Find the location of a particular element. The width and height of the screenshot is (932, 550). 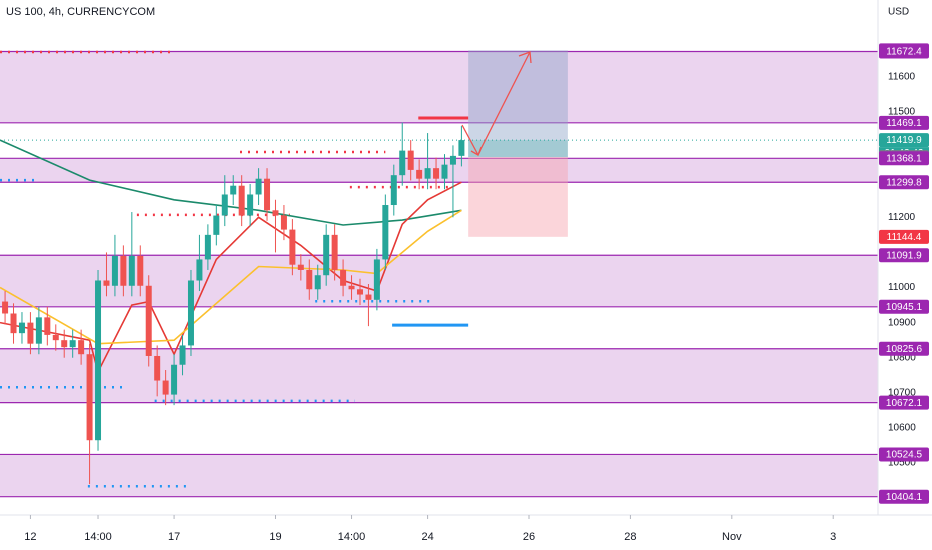

moving-average is located at coordinates (231, 182).